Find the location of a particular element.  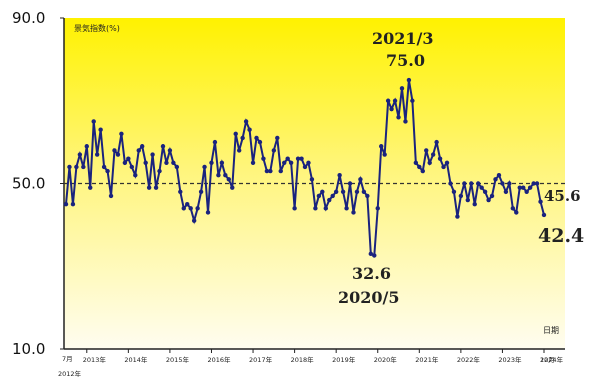

y-axis-label: 景気指数(%) is located at coordinates (97, 28).